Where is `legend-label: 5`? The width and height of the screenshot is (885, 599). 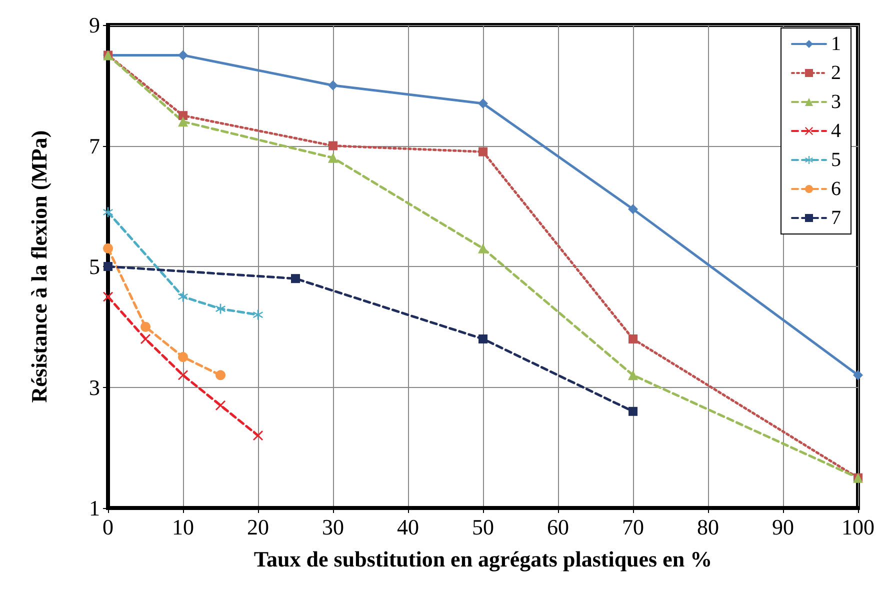 legend-label: 5 is located at coordinates (836, 160).